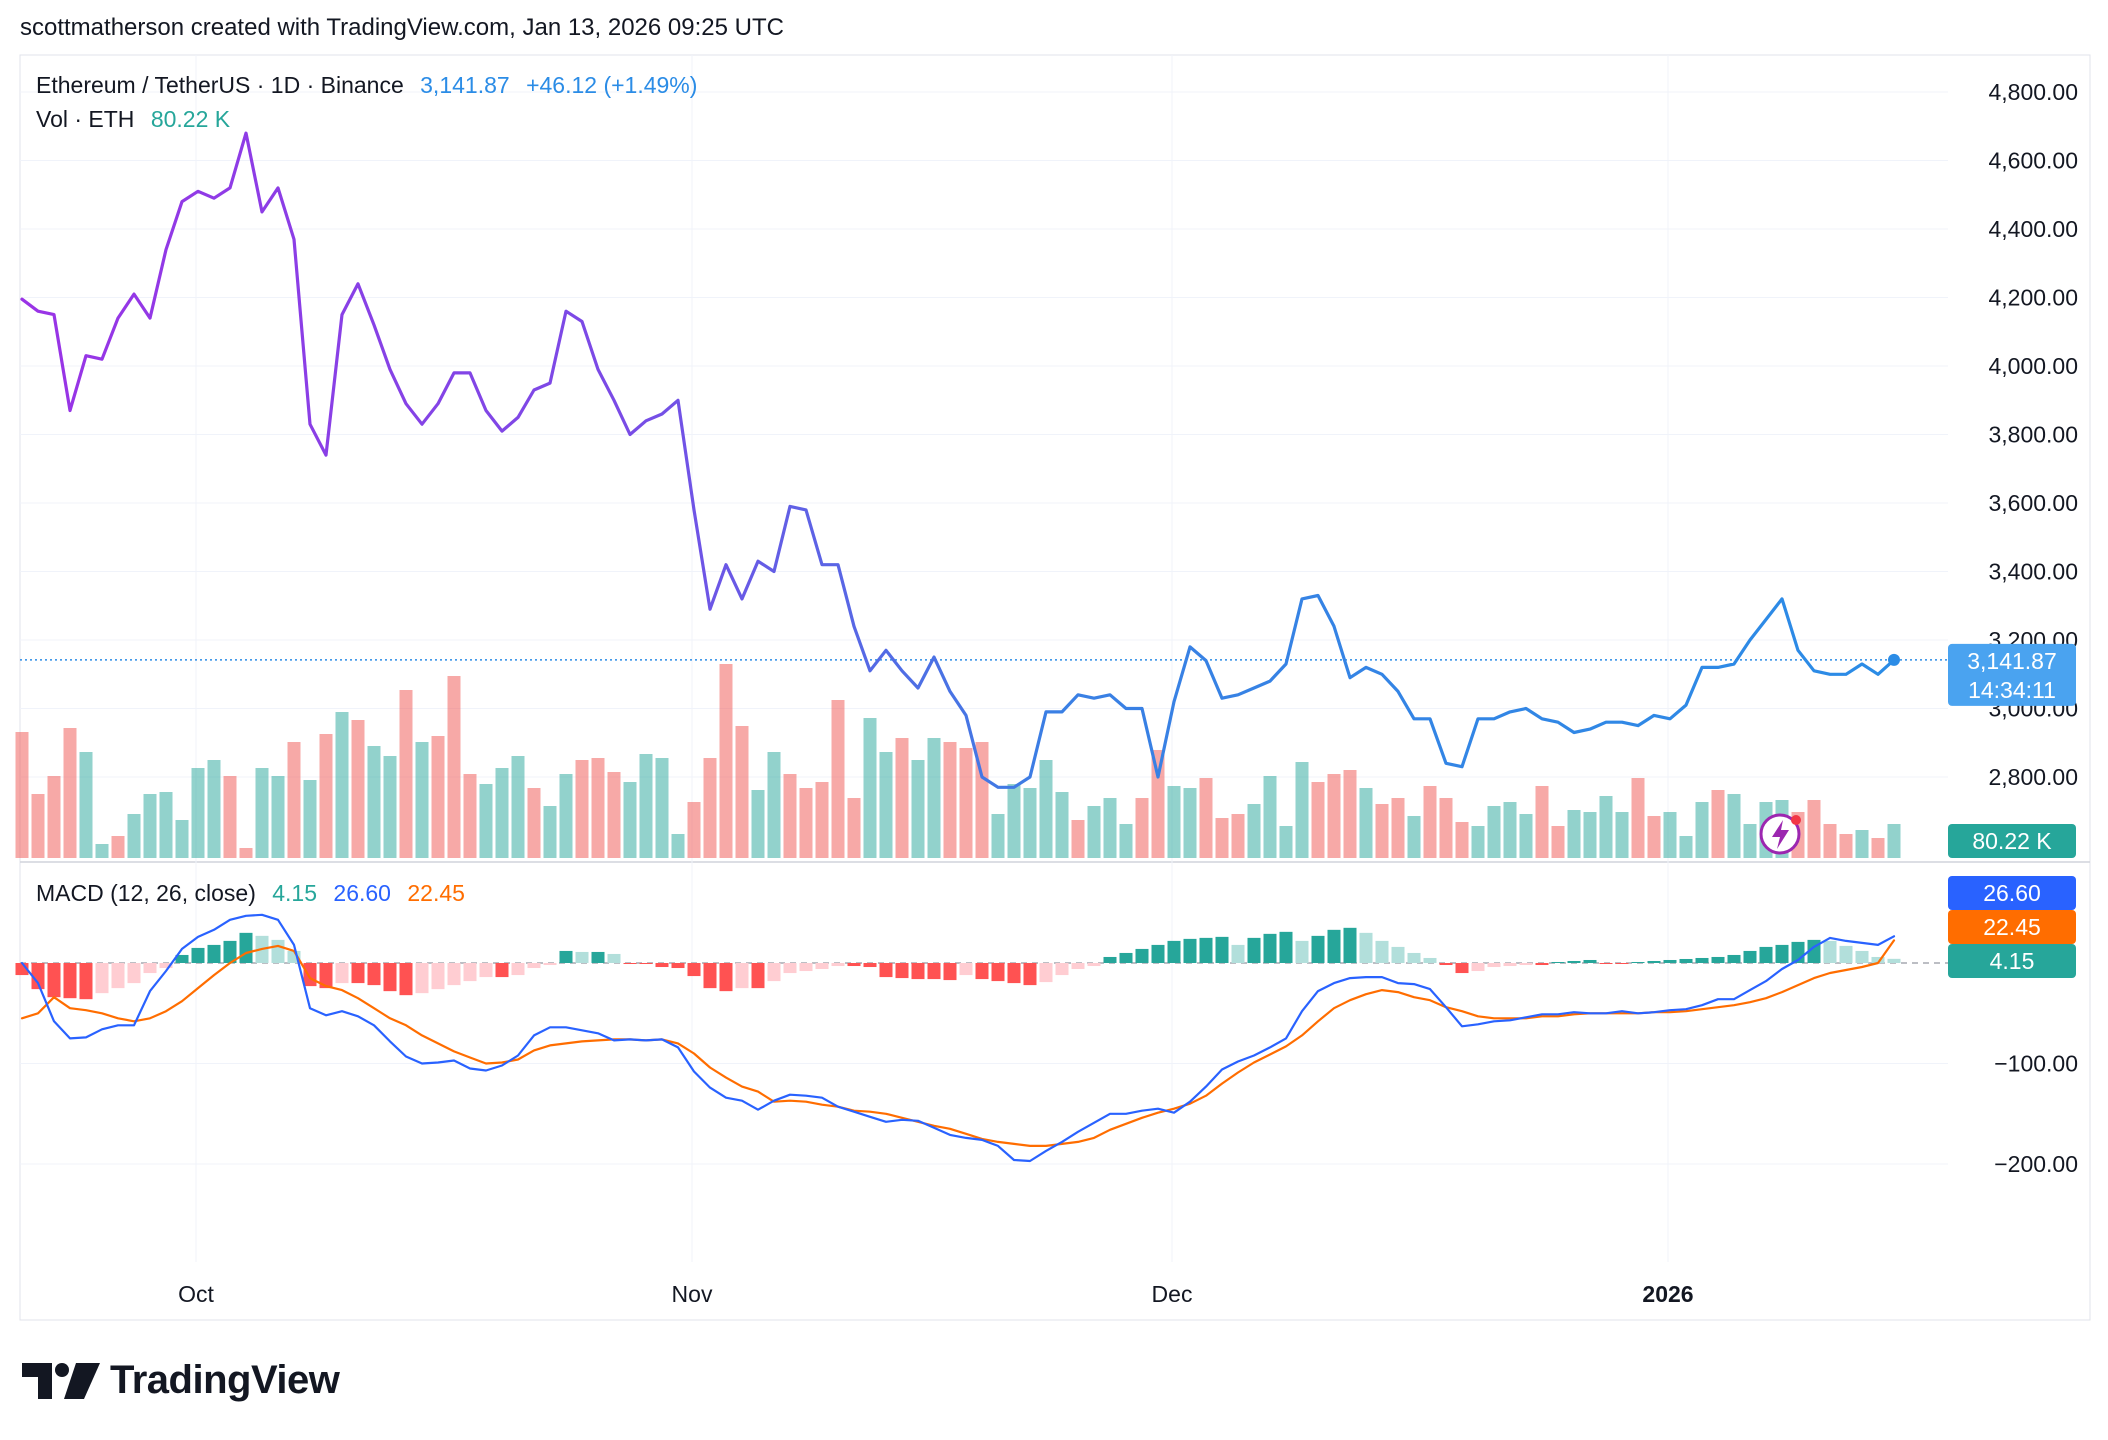  I want to click on macd-signal-tag-bg, so click(2012, 927).